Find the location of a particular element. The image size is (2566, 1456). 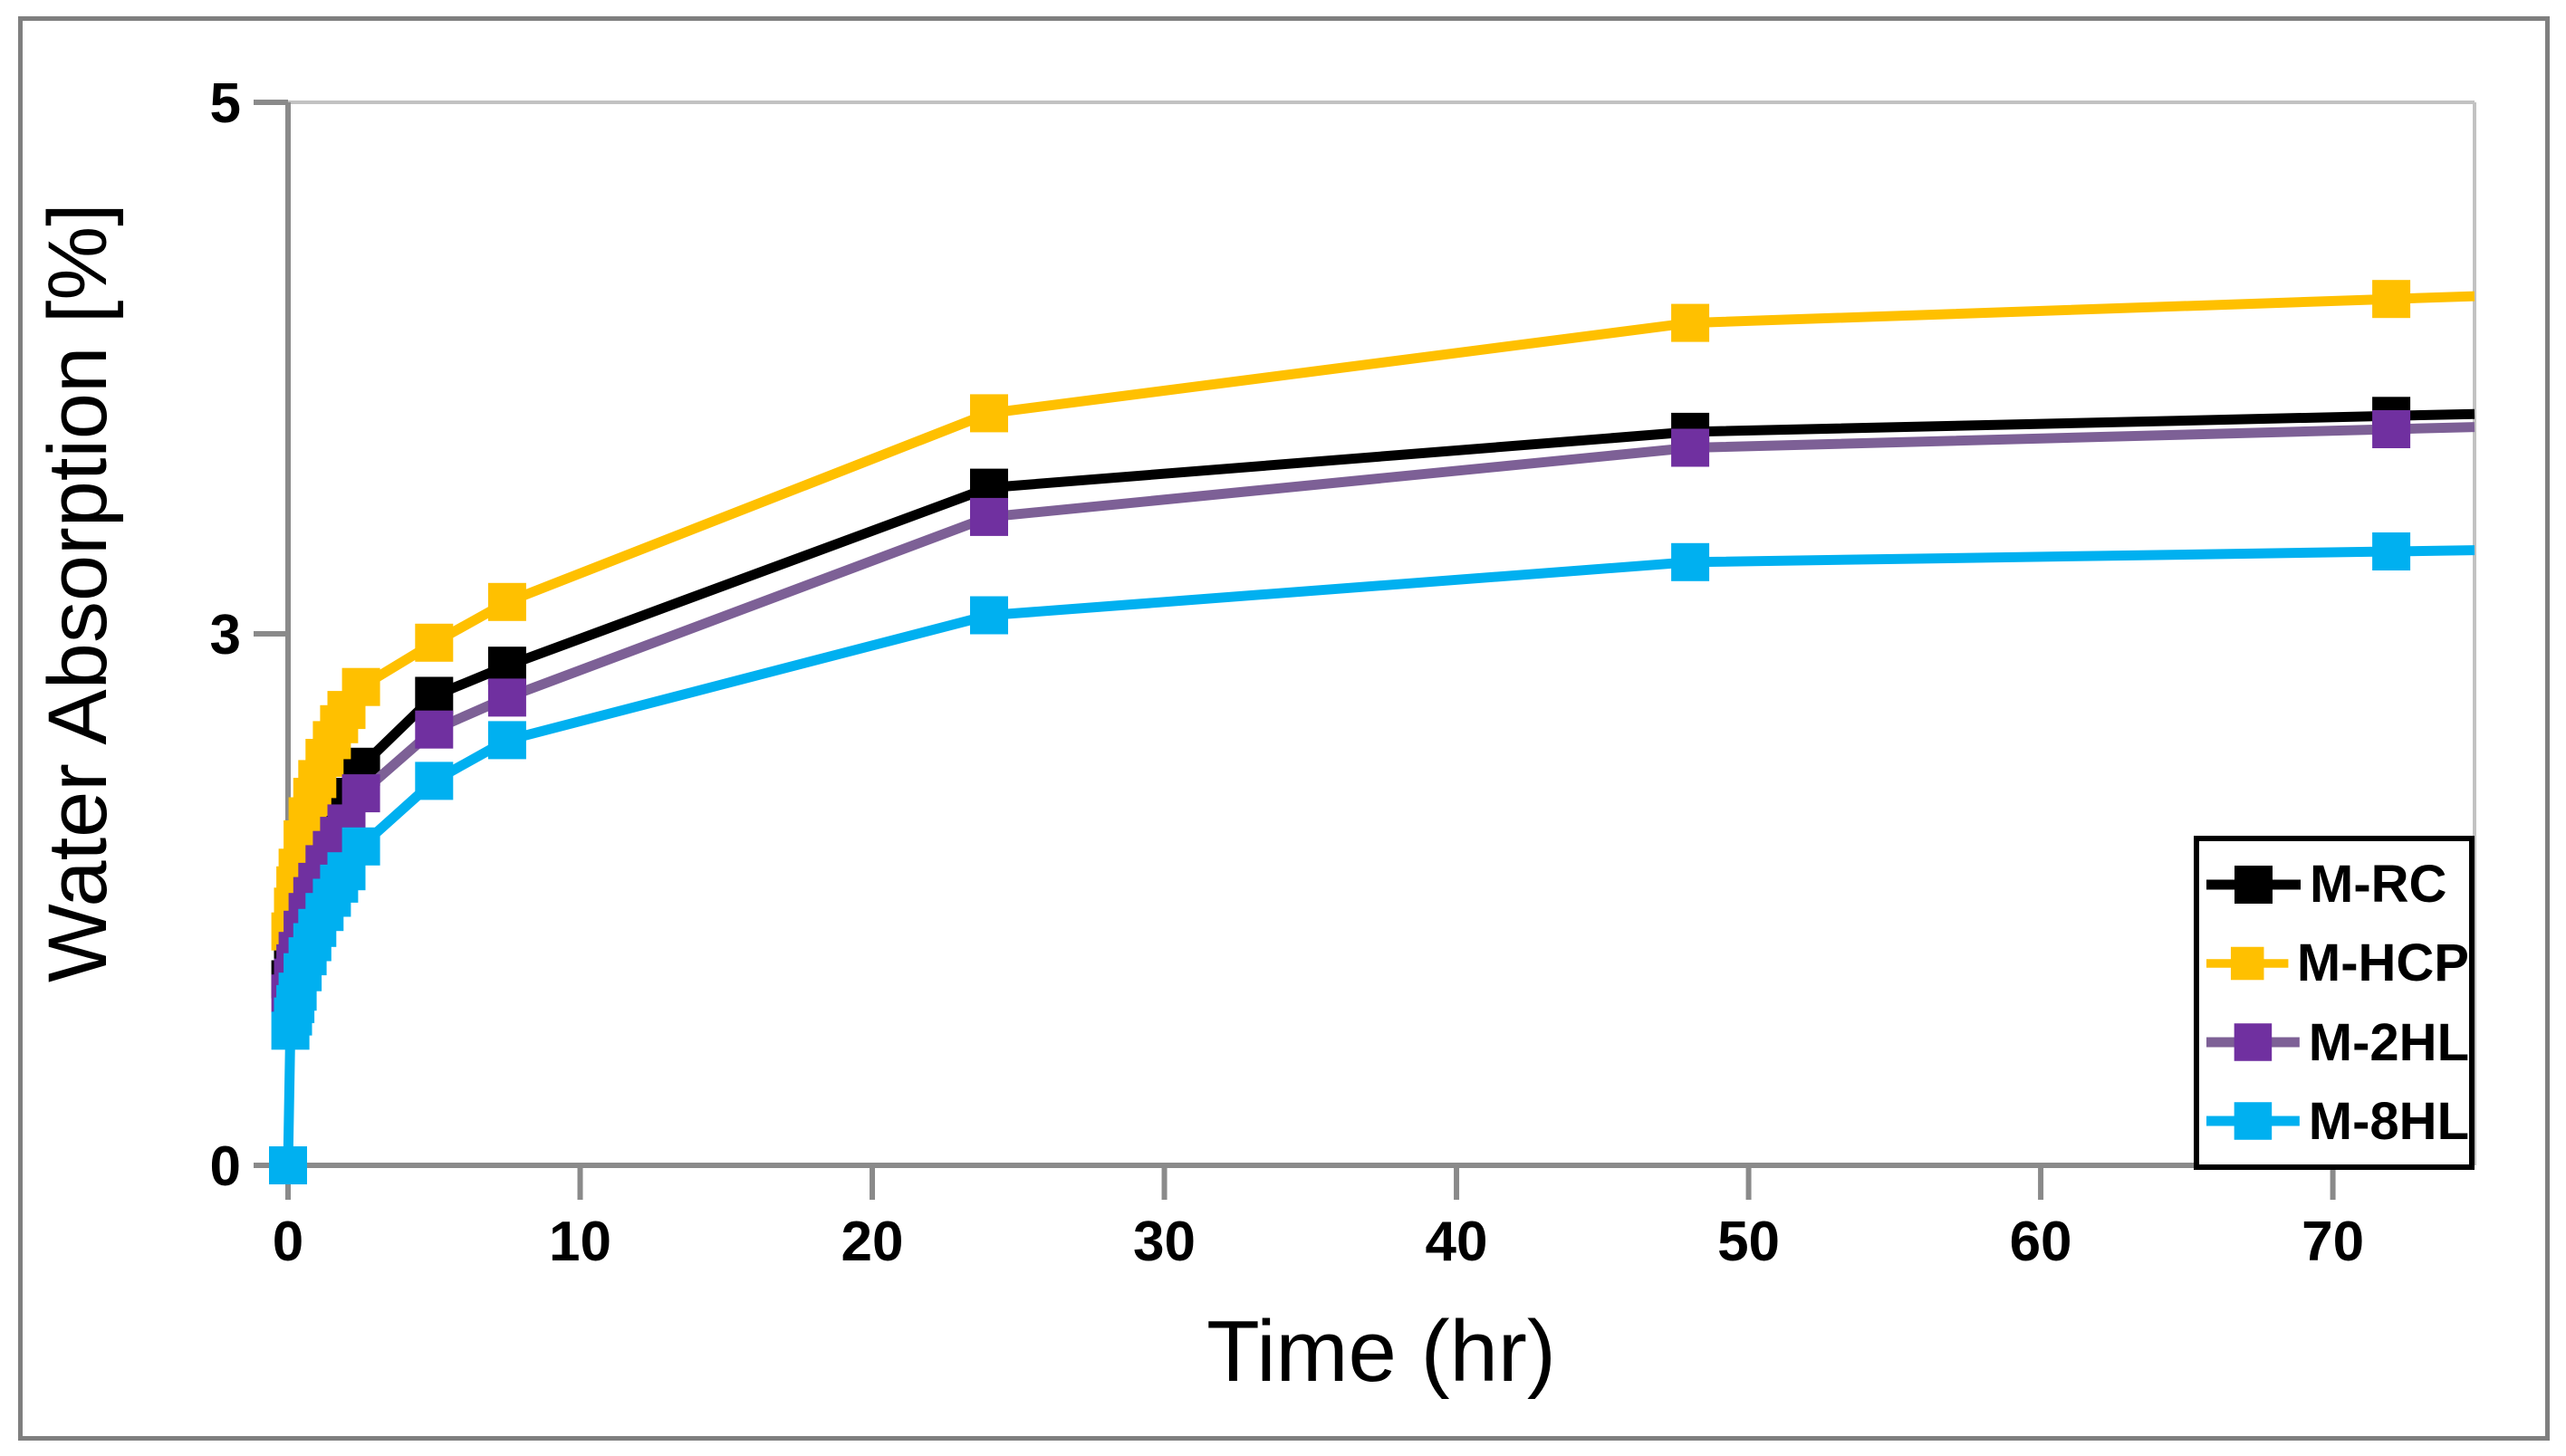

y-tick-label: 0 is located at coordinates (225, 1166).